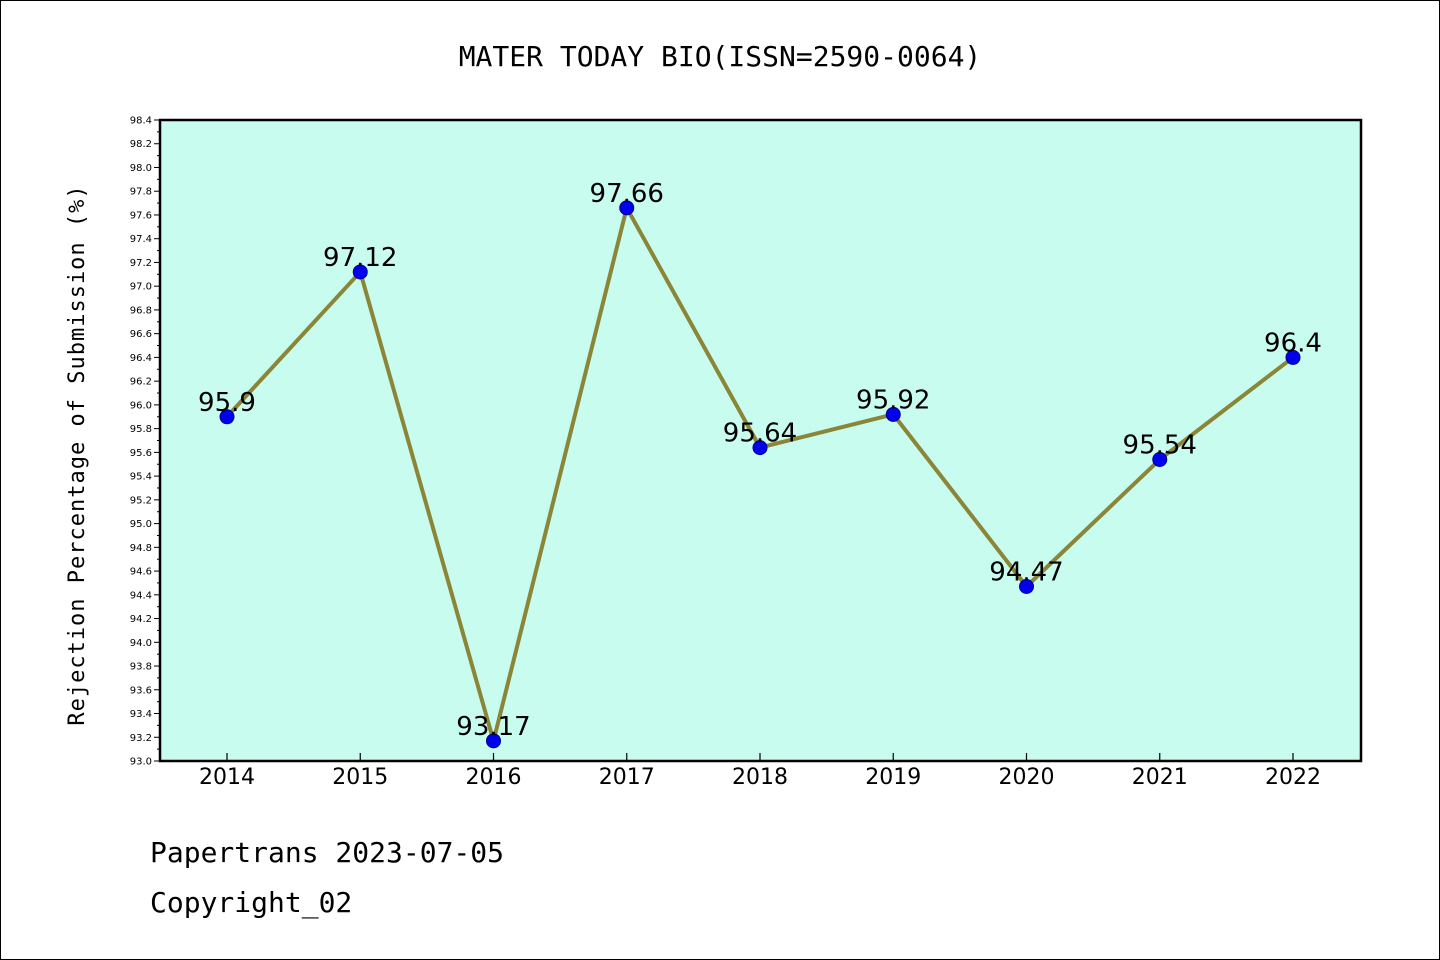 The width and height of the screenshot is (1440, 960). Describe the element at coordinates (141, 524) in the screenshot. I see `y-tick-label: 95.0` at that location.